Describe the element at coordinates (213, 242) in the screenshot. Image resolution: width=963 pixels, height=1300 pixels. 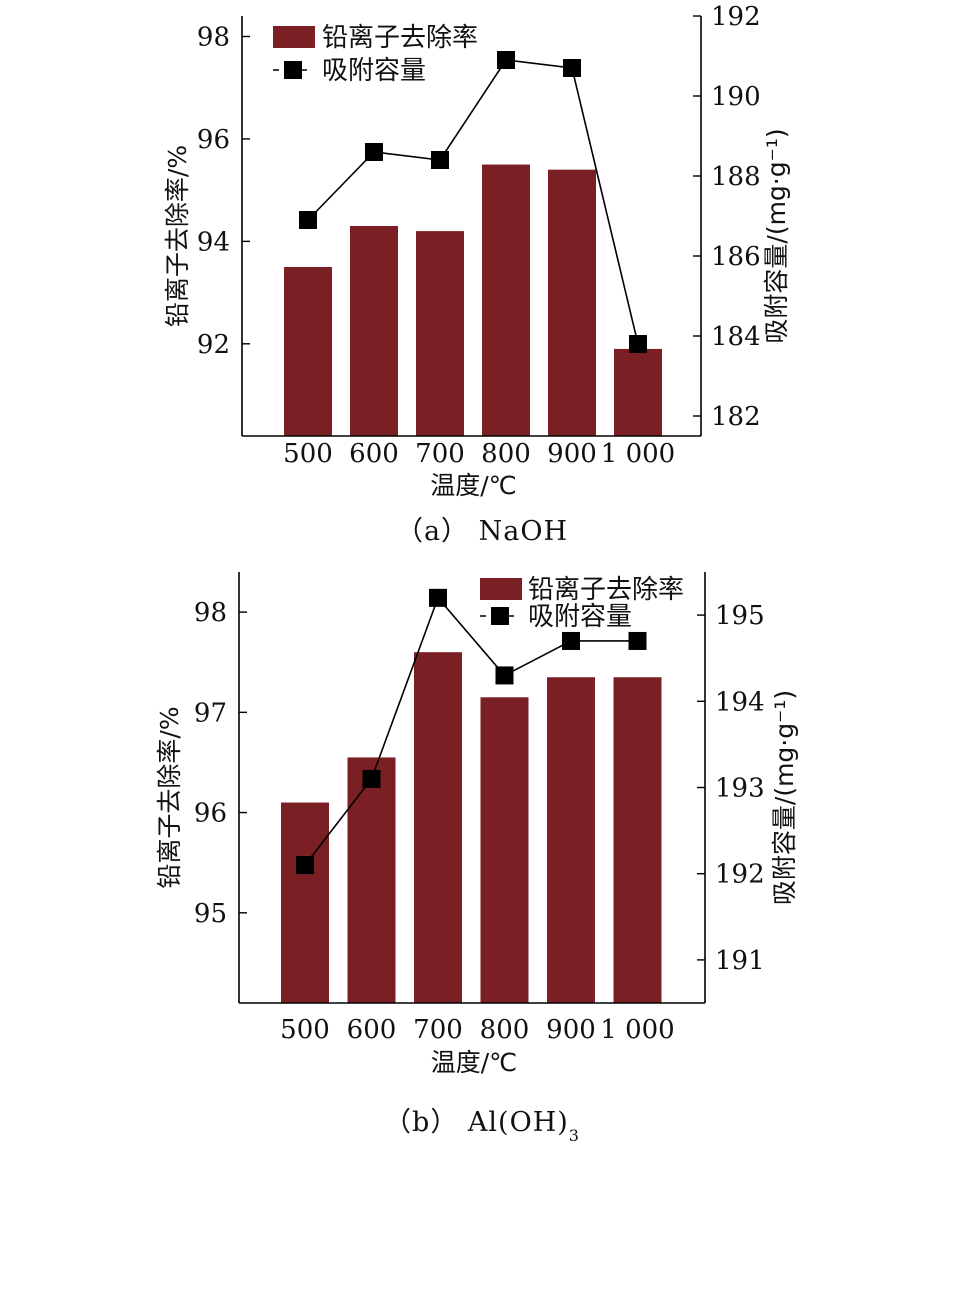
I see `left-tick-label: 94` at that location.